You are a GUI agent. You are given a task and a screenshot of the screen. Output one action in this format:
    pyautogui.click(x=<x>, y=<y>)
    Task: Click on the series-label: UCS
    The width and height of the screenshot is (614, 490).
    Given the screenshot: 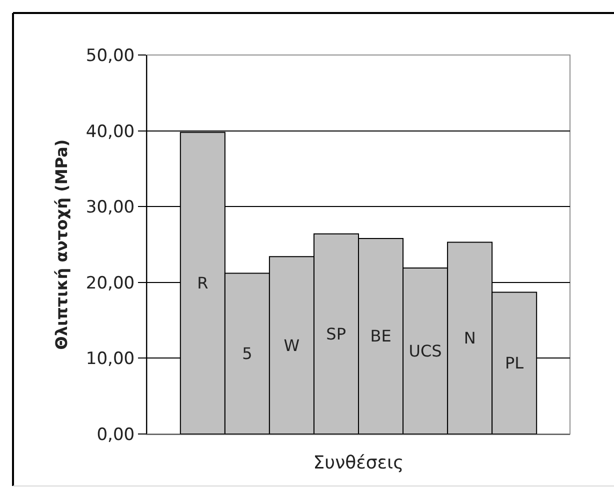 What is the action you would take?
    pyautogui.click(x=425, y=351)
    